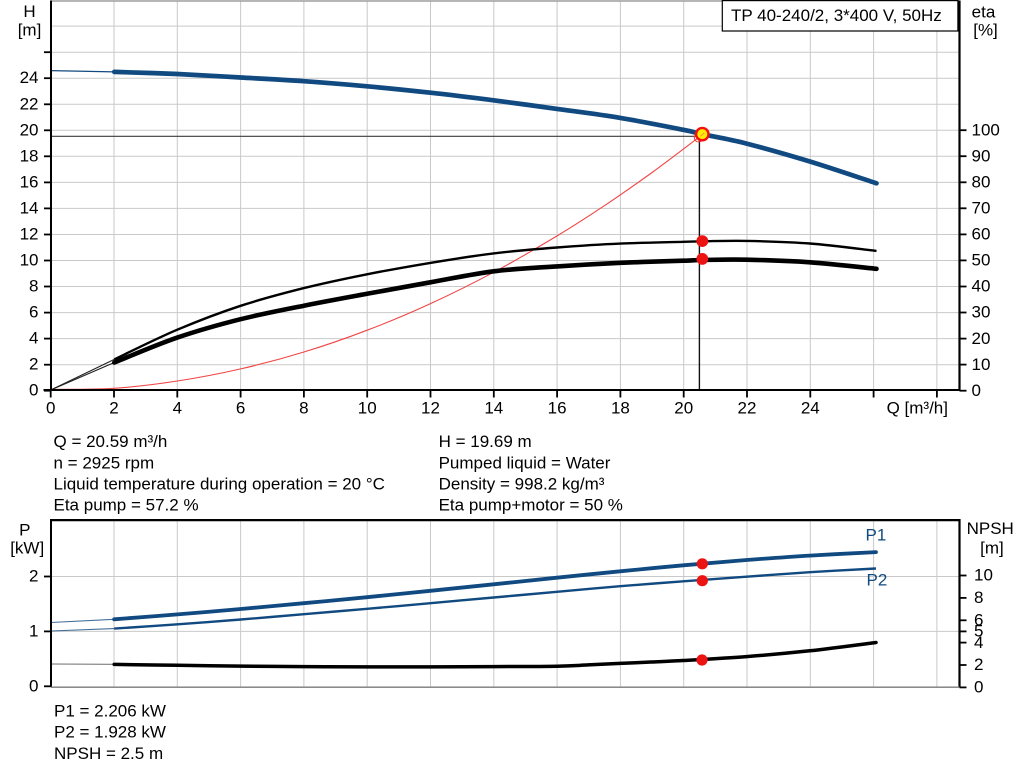 The width and height of the screenshot is (1024, 781). I want to click on svg-text: NPSH = 2.5 m, so click(108, 753).